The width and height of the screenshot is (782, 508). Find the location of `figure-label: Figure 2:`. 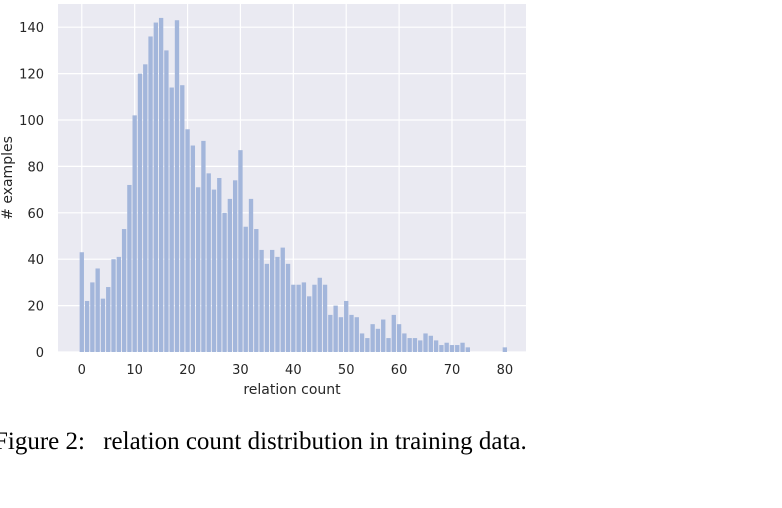

figure-label: Figure 2: is located at coordinates (42, 441).